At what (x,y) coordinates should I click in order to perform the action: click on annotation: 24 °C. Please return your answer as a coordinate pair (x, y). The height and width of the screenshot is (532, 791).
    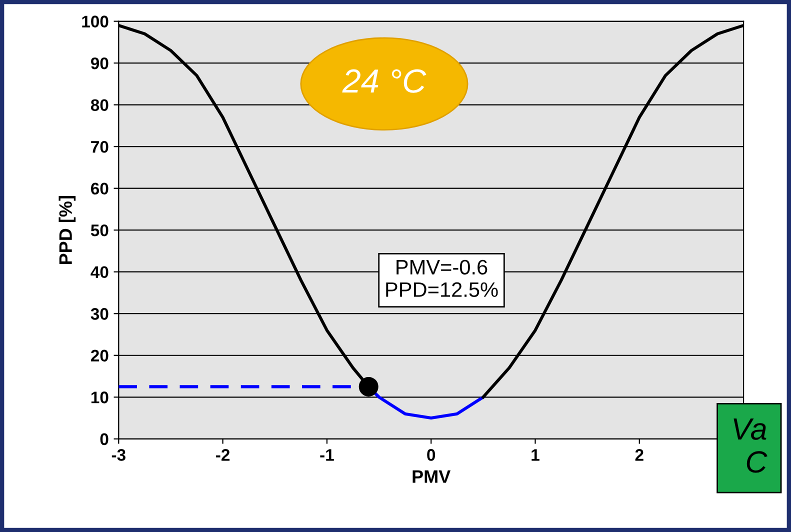
    Looking at the image, I should click on (384, 81).